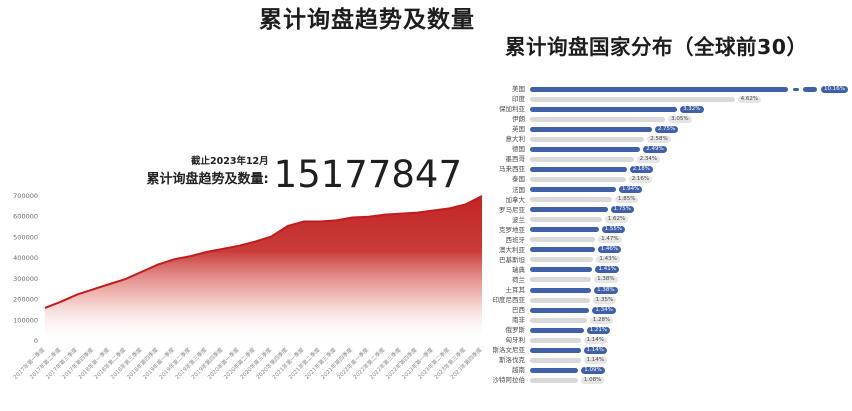 This screenshot has width=852, height=411. What do you see at coordinates (426, 190) in the screenshot?
I see `country-row: 法国 1.94%` at bounding box center [426, 190].